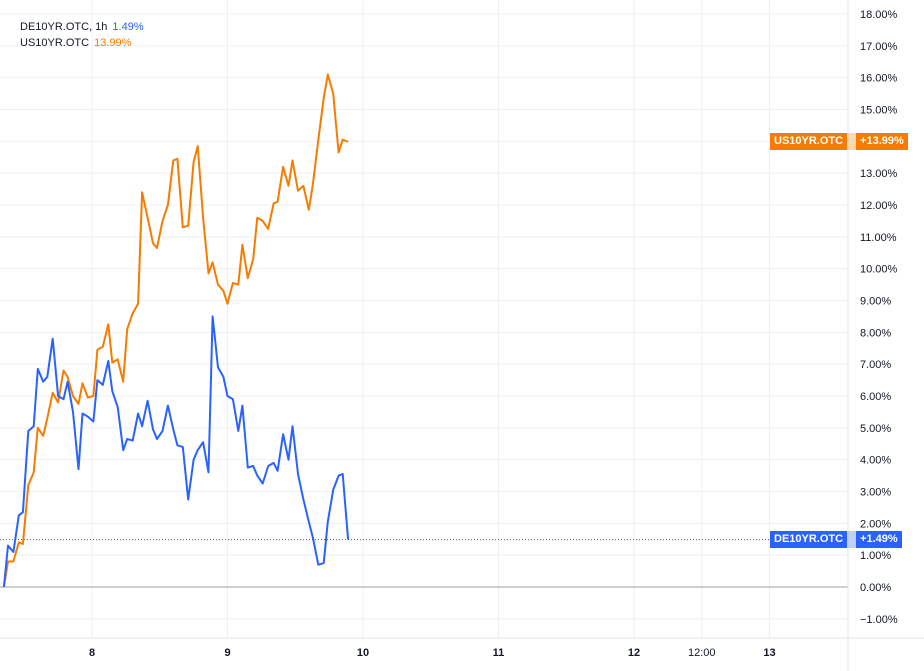 The height and width of the screenshot is (671, 924). What do you see at coordinates (809, 141) in the screenshot?
I see `us-badge-name: US10YR.OTC` at bounding box center [809, 141].